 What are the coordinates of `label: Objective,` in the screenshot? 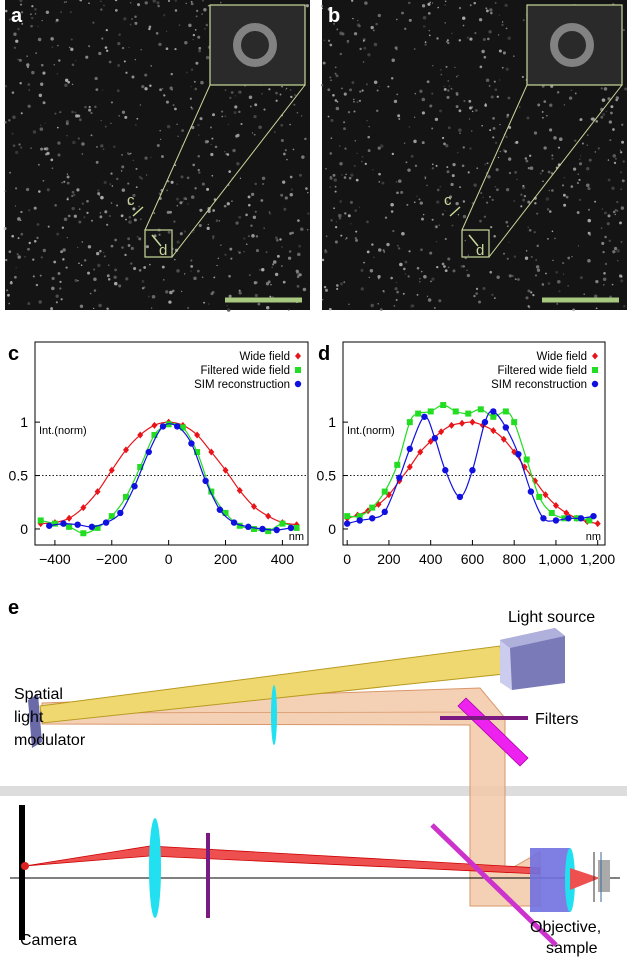 It's located at (565, 927).